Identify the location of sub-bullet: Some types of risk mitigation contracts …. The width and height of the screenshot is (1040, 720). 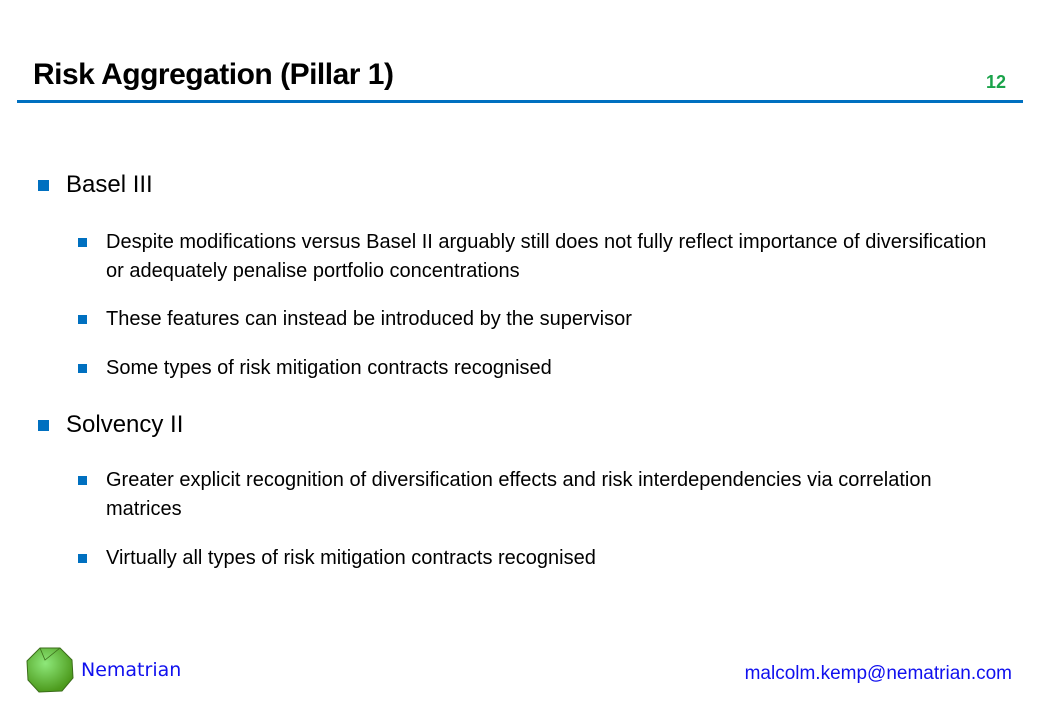
(538, 368).